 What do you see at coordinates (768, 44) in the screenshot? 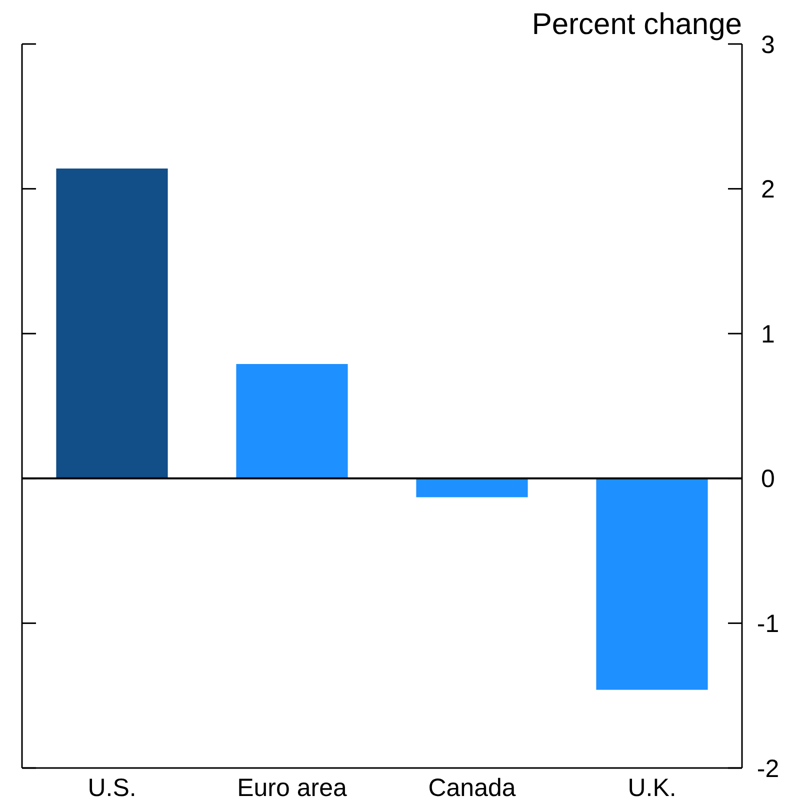
I see `y-tick-label: 3` at bounding box center [768, 44].